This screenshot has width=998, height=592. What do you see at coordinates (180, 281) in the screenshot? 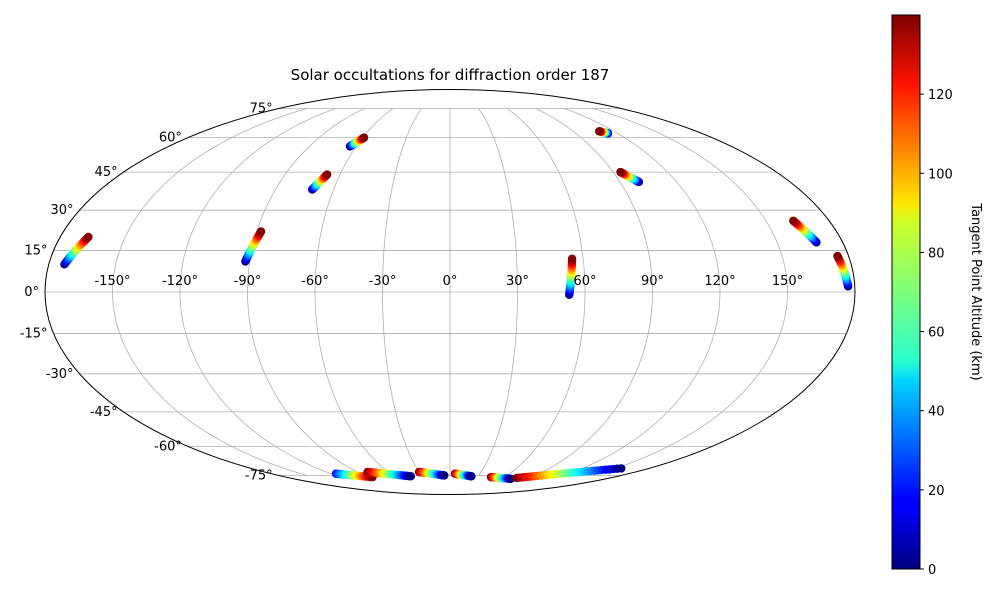
I see `longitude-tick-label: -120°` at bounding box center [180, 281].